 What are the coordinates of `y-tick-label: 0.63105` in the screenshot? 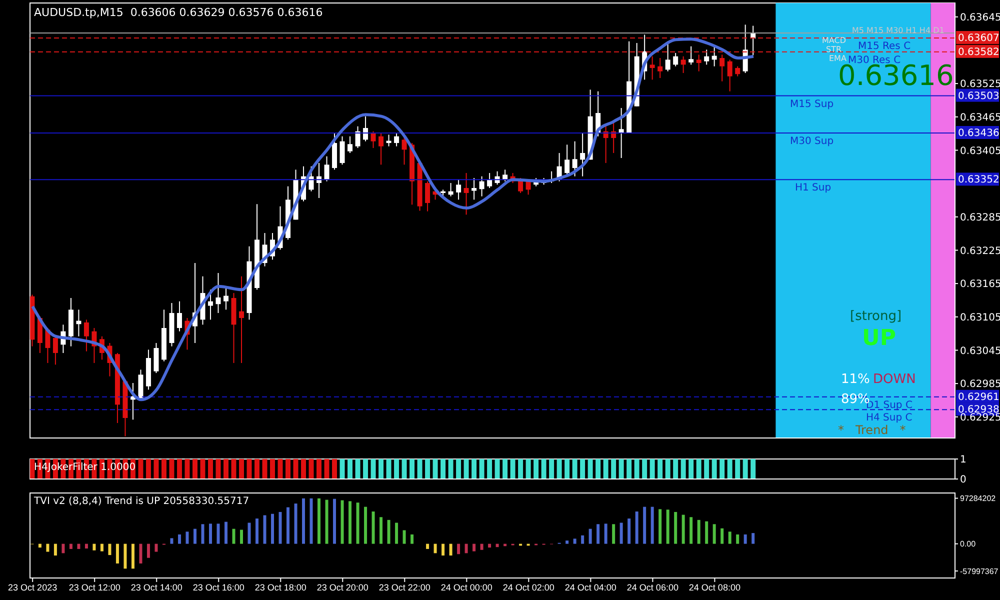 It's located at (980, 318).